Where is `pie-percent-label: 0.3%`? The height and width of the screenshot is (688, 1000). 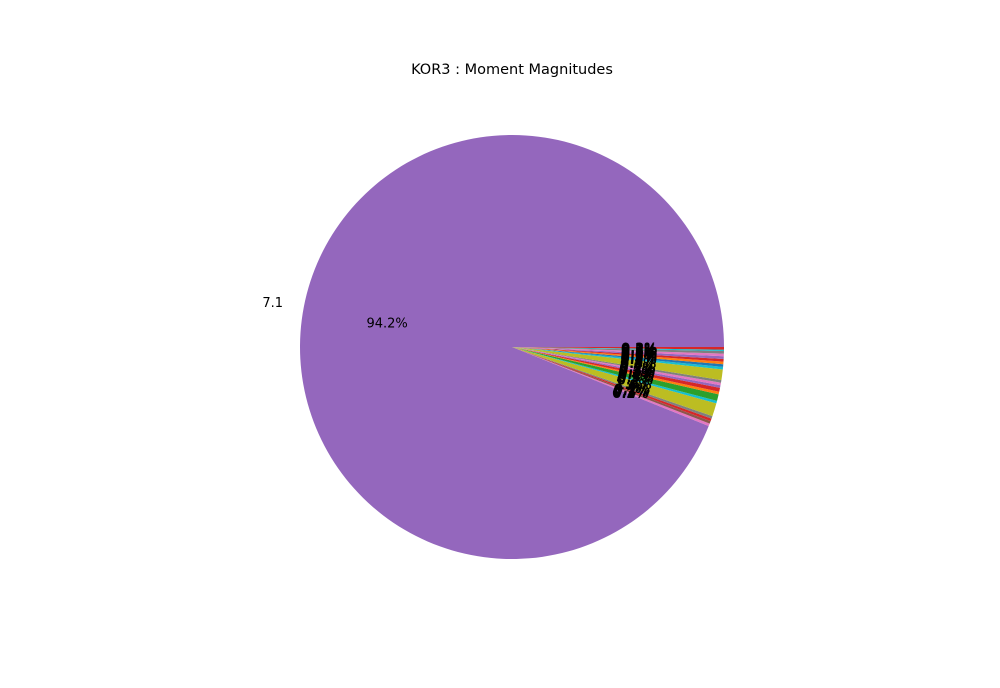
pie-percent-label: 0.3% is located at coordinates (637, 373).